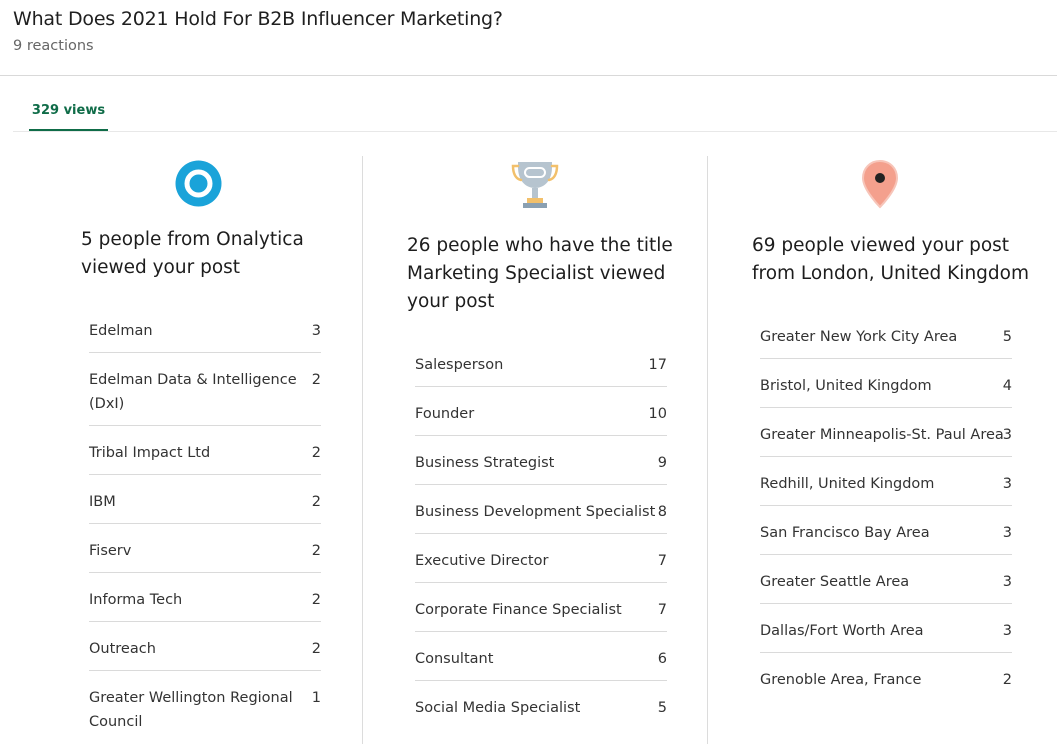 The height and width of the screenshot is (744, 1057). I want to click on list-item: Executive Director 7, so click(541, 558).